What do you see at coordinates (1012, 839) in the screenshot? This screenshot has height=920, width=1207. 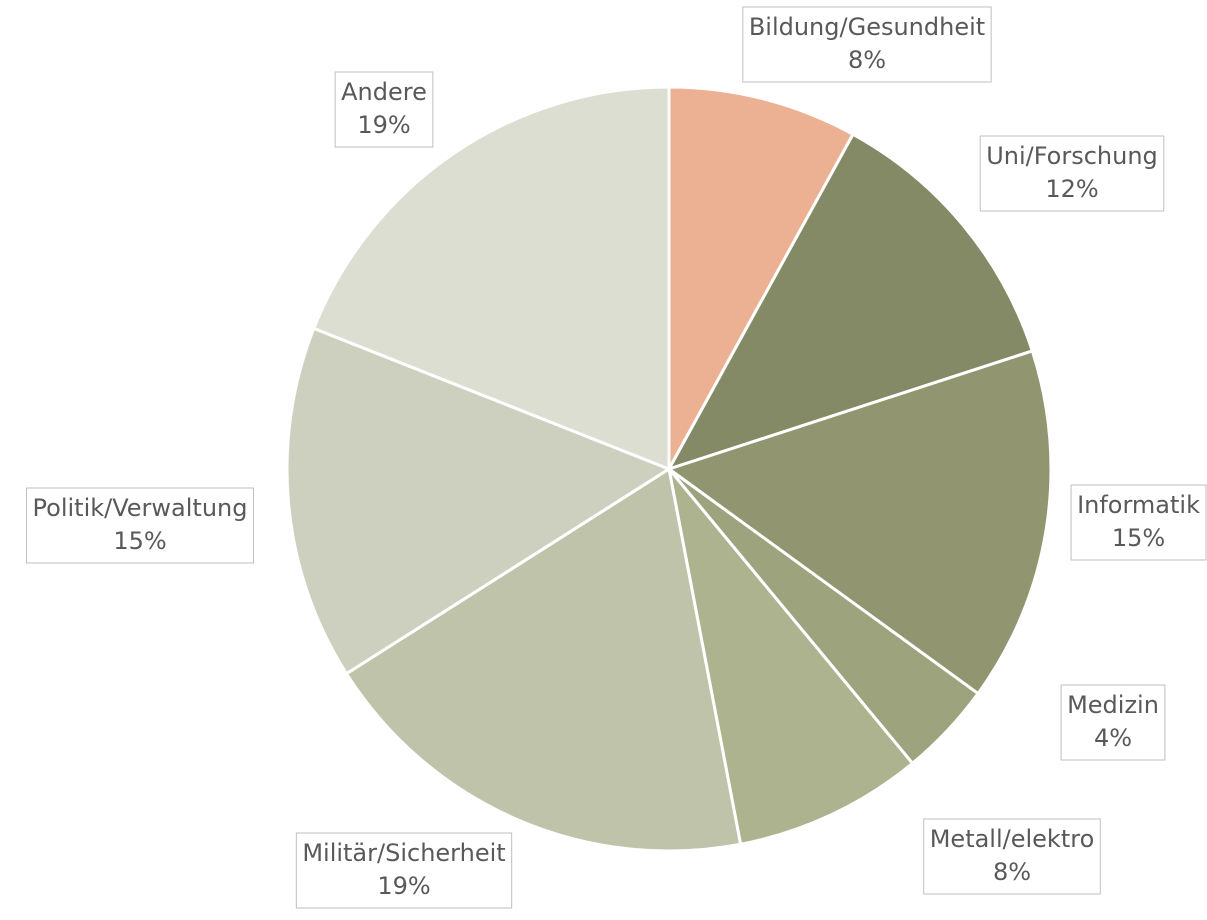 I see `slice-label: Metall/elektro` at bounding box center [1012, 839].